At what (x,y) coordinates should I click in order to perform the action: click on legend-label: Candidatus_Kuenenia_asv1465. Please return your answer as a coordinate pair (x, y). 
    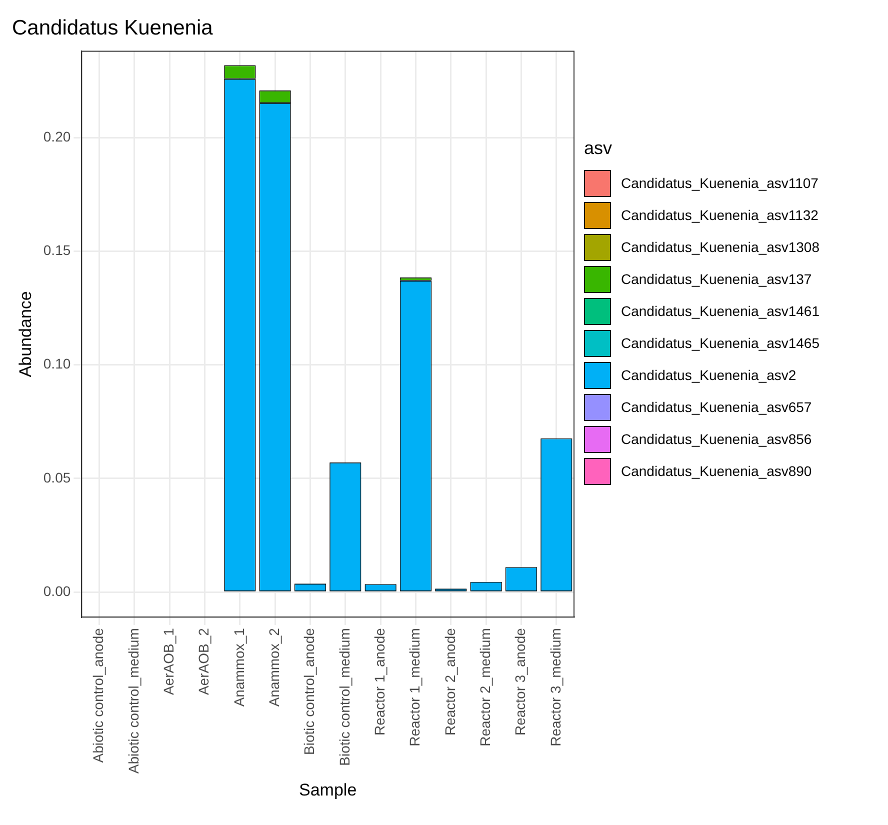
    Looking at the image, I should click on (720, 343).